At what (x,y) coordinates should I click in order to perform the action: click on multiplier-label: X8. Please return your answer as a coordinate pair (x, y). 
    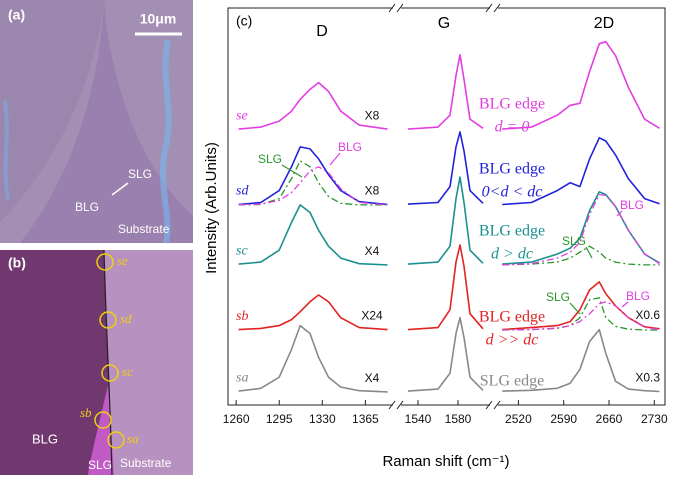
    Looking at the image, I should click on (372, 115).